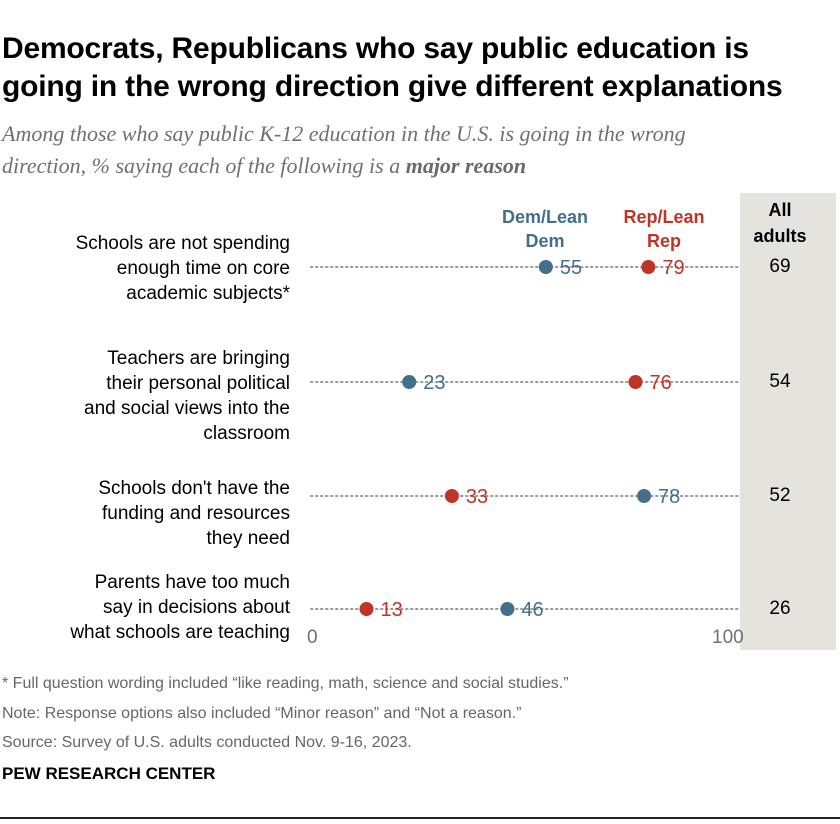 This screenshot has height=824, width=840. Describe the element at coordinates (180, 632) in the screenshot. I see `row-label-line: what schools are teaching` at that location.